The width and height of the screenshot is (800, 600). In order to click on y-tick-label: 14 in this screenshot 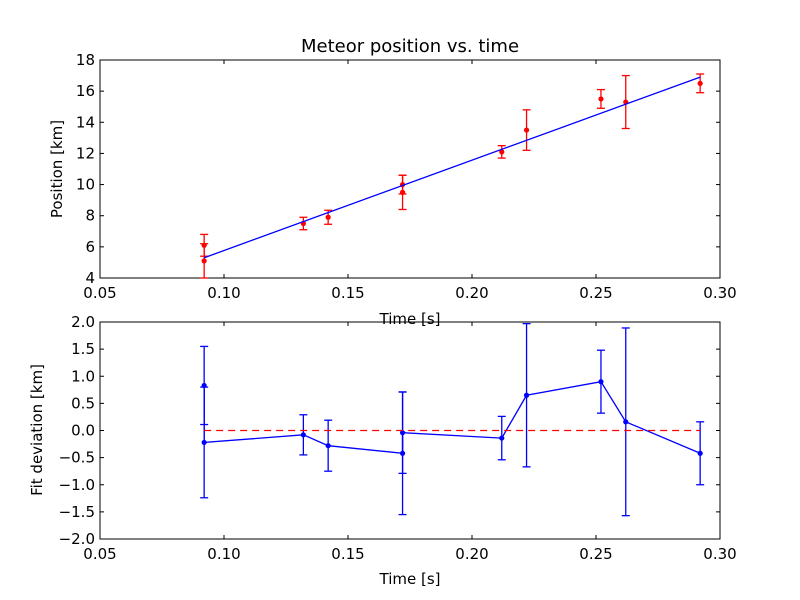, I will do `click(85, 122)`.